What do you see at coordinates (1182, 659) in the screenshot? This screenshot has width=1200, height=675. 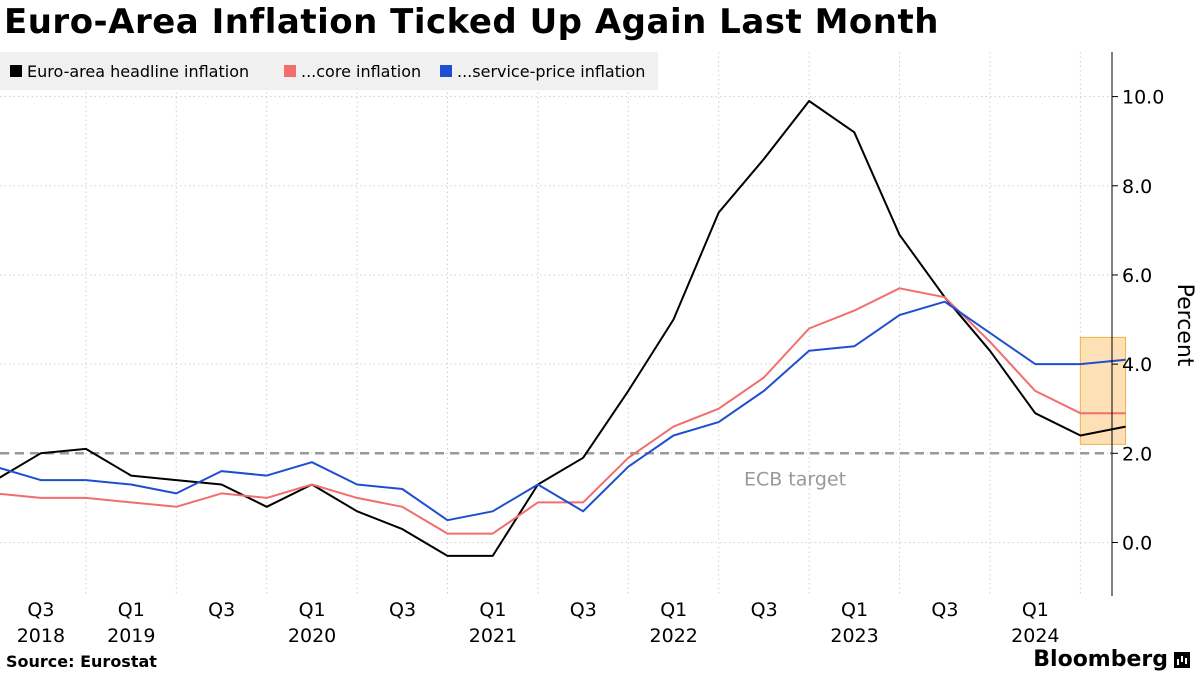 I see `bar-chart-icon` at bounding box center [1182, 659].